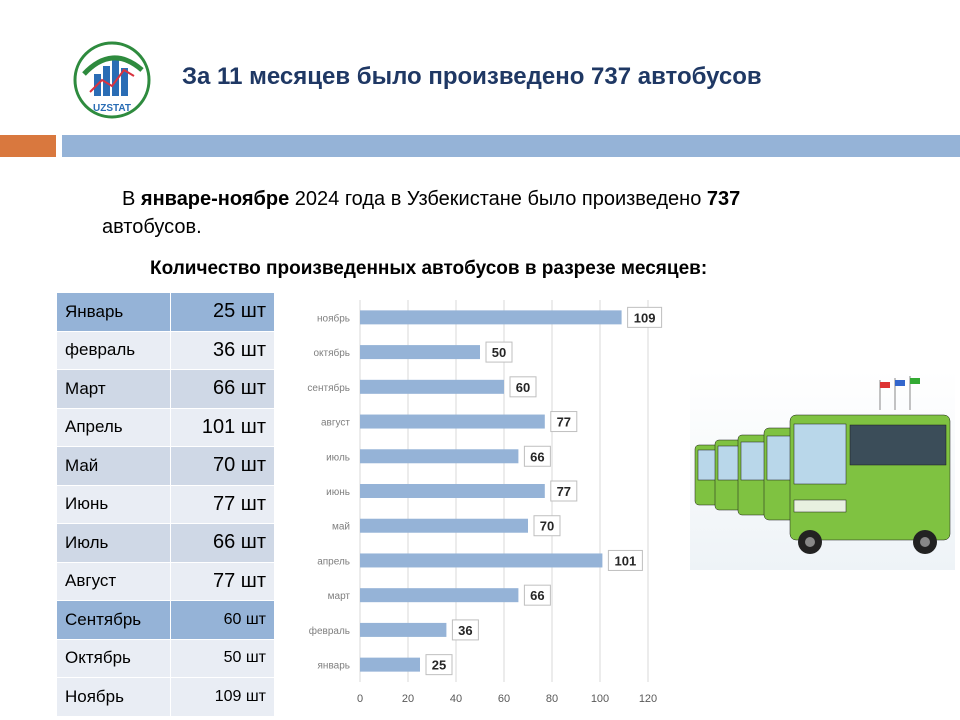 The width and height of the screenshot is (960, 720). What do you see at coordinates (131, 199) in the screenshot?
I see `intro-prefix: В` at bounding box center [131, 199].